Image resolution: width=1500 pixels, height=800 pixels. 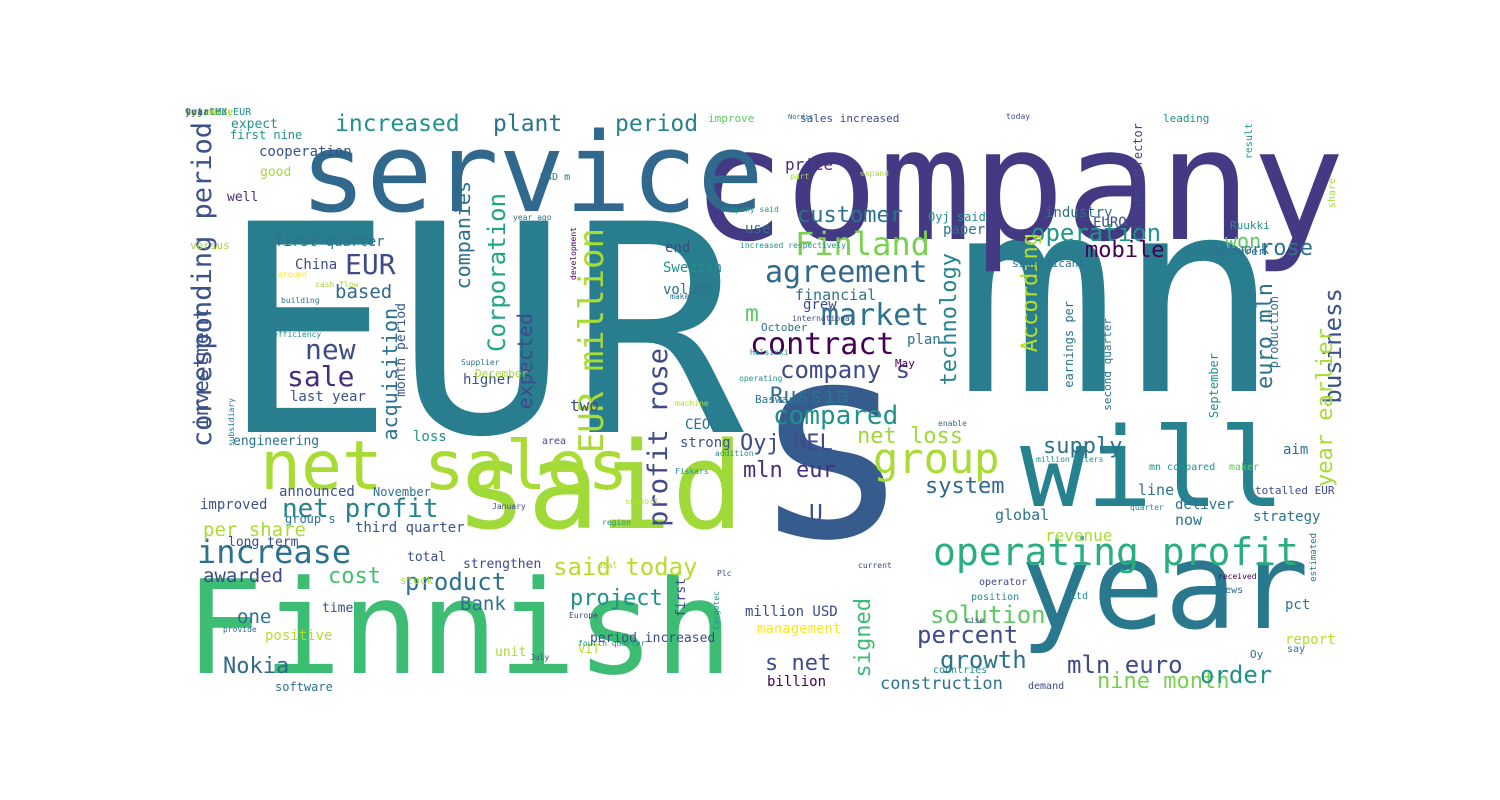 I want to click on word-countries: countries, so click(x=960, y=670).